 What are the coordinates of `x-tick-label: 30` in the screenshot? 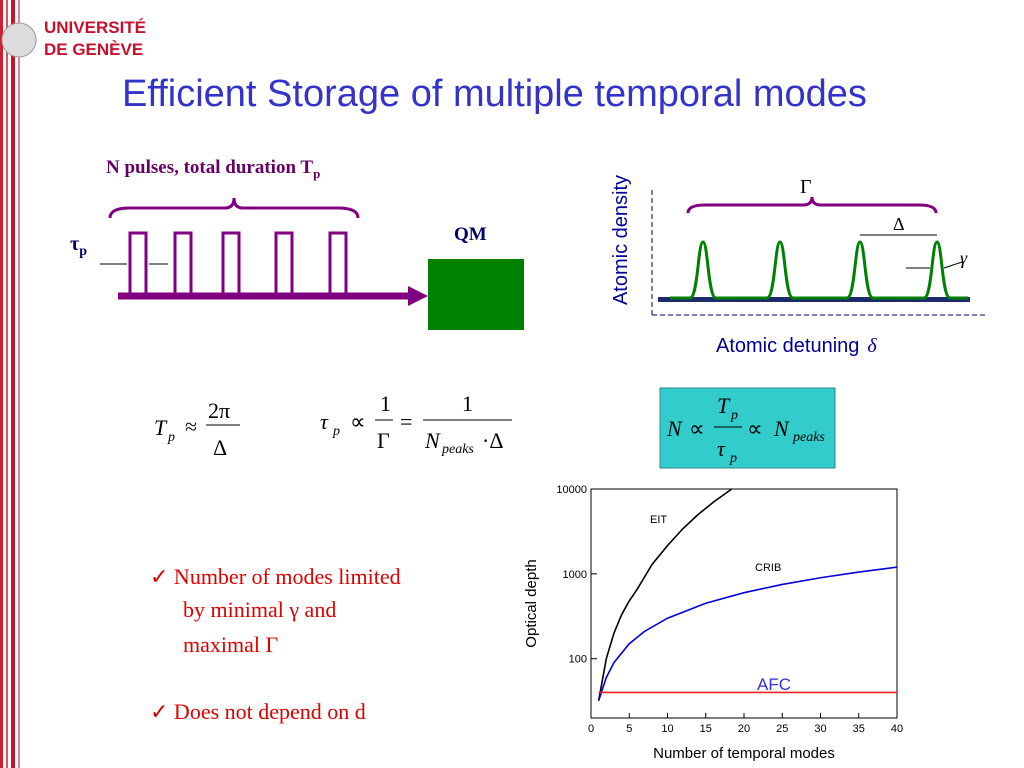 It's located at (820, 729).